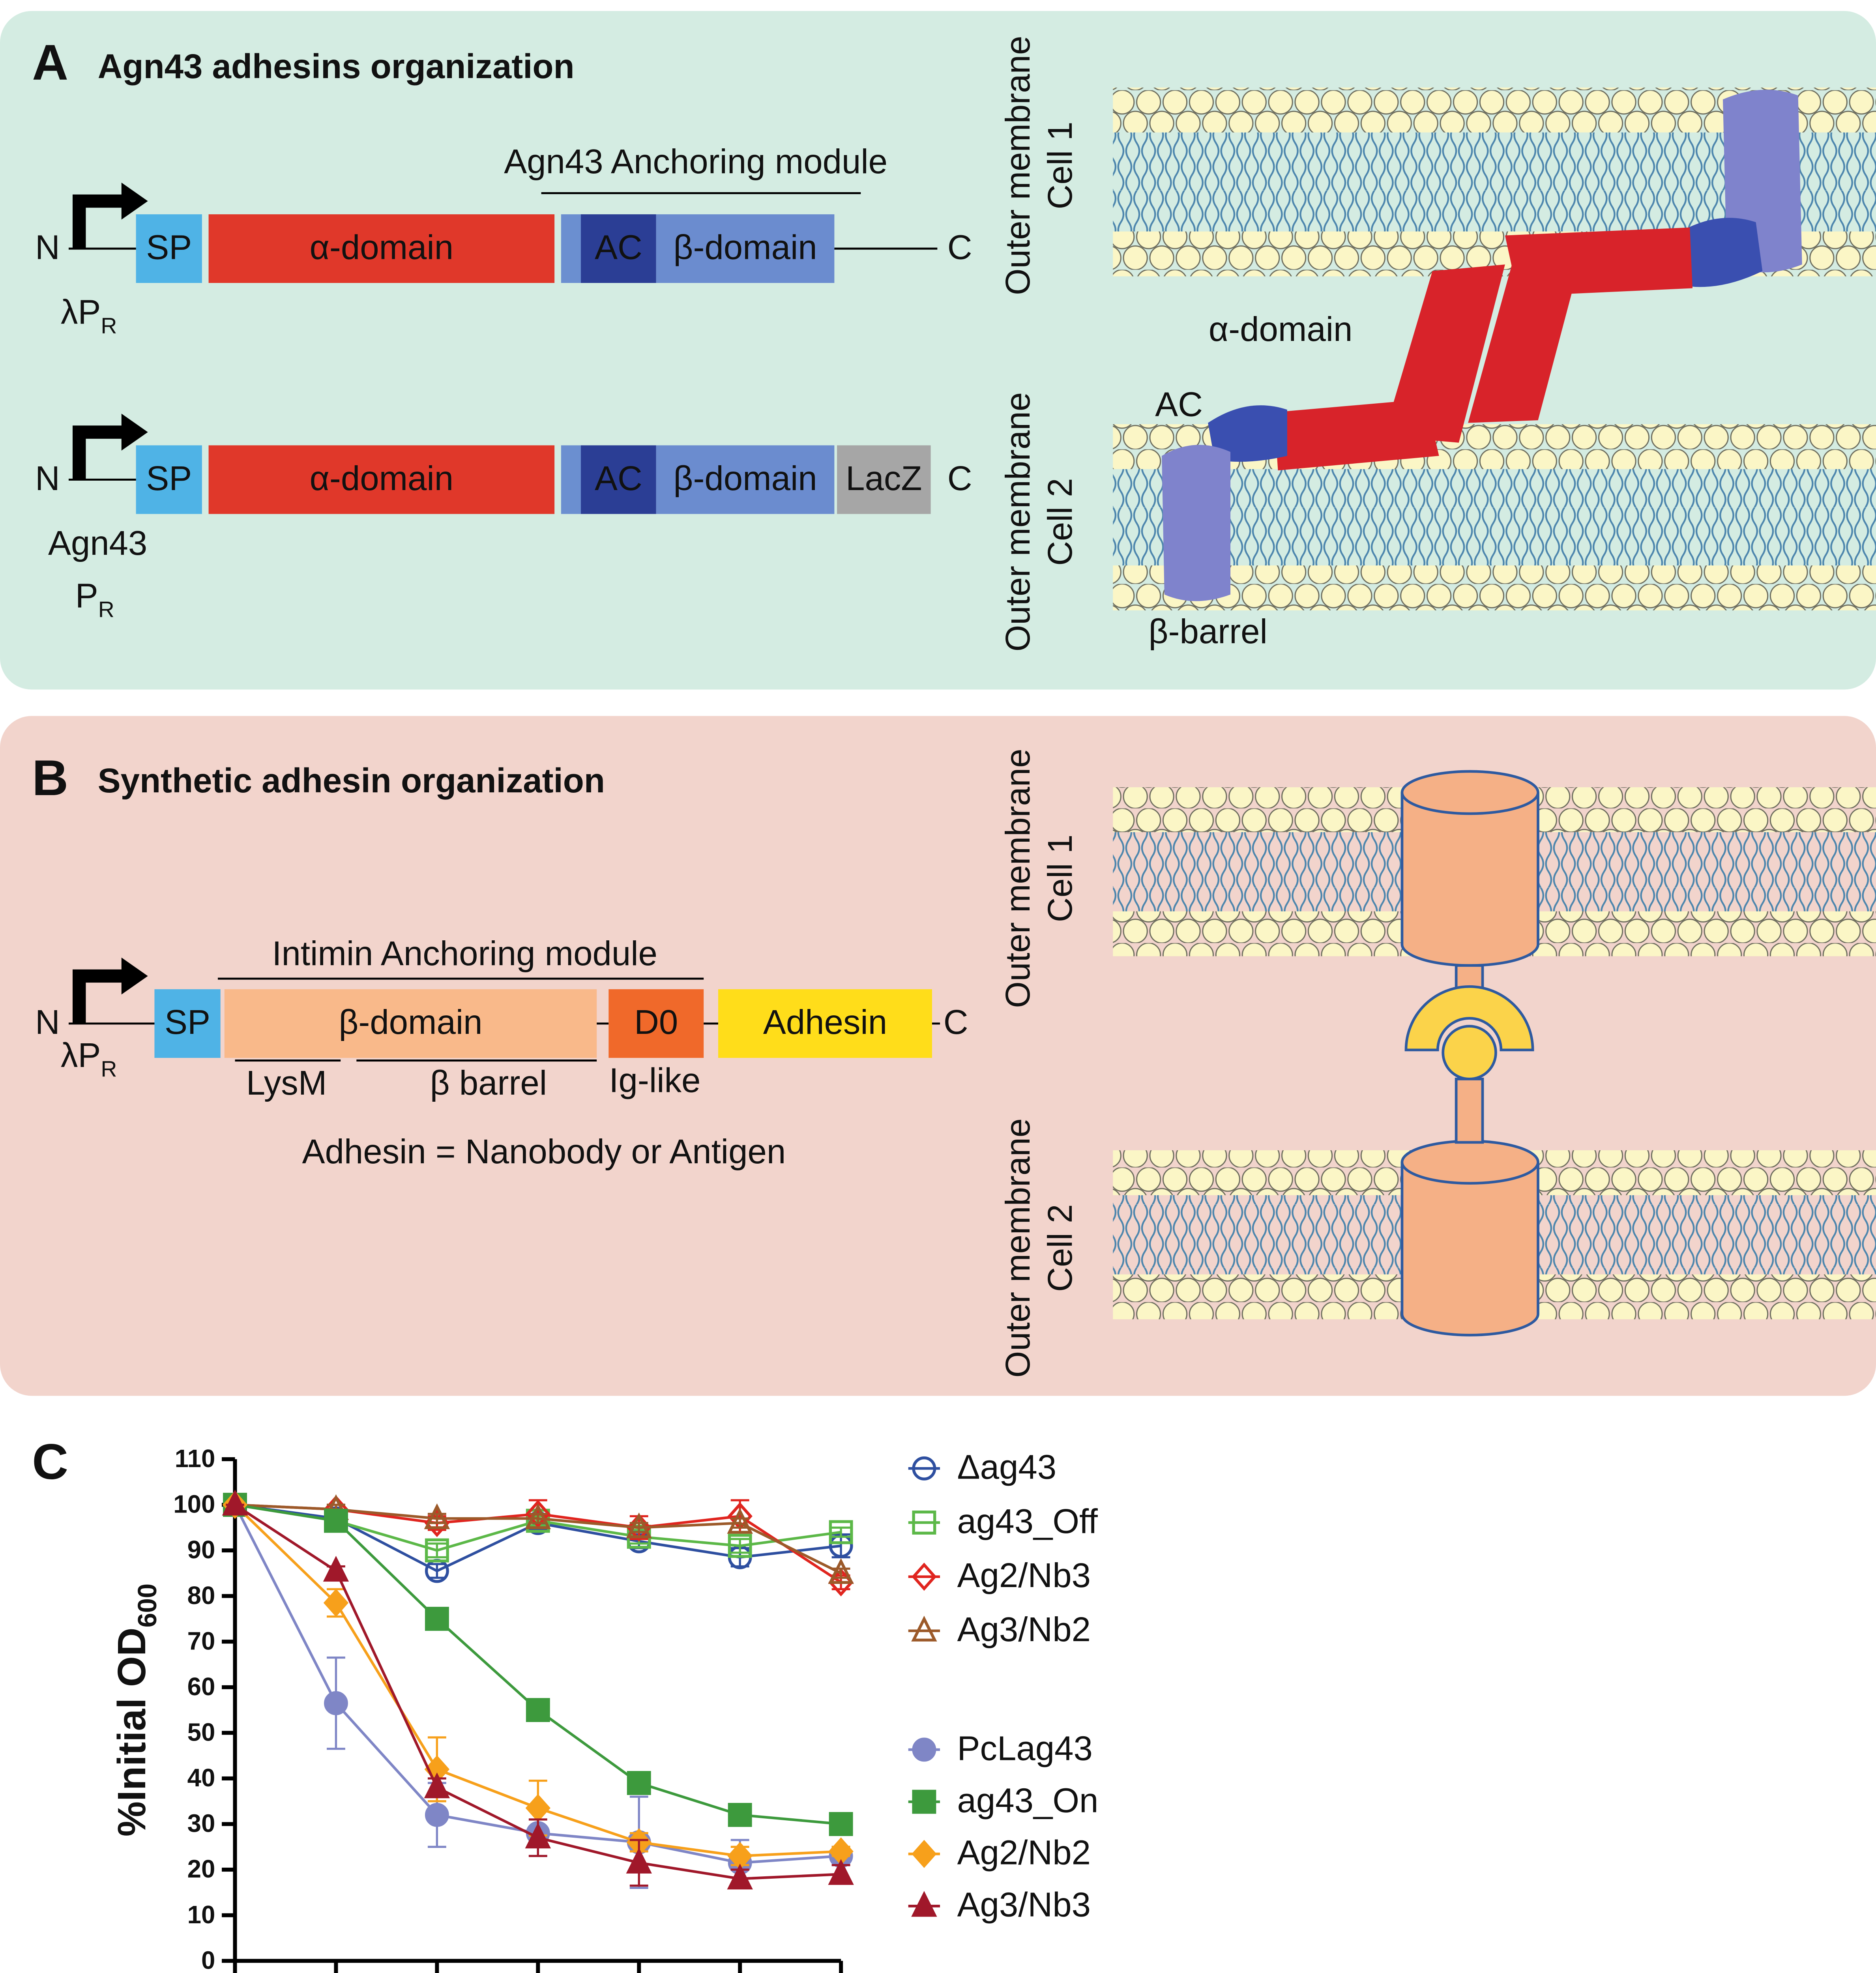 This screenshot has height=1973, width=1876. I want to click on barrel-label: β-barrel, so click(1207, 631).